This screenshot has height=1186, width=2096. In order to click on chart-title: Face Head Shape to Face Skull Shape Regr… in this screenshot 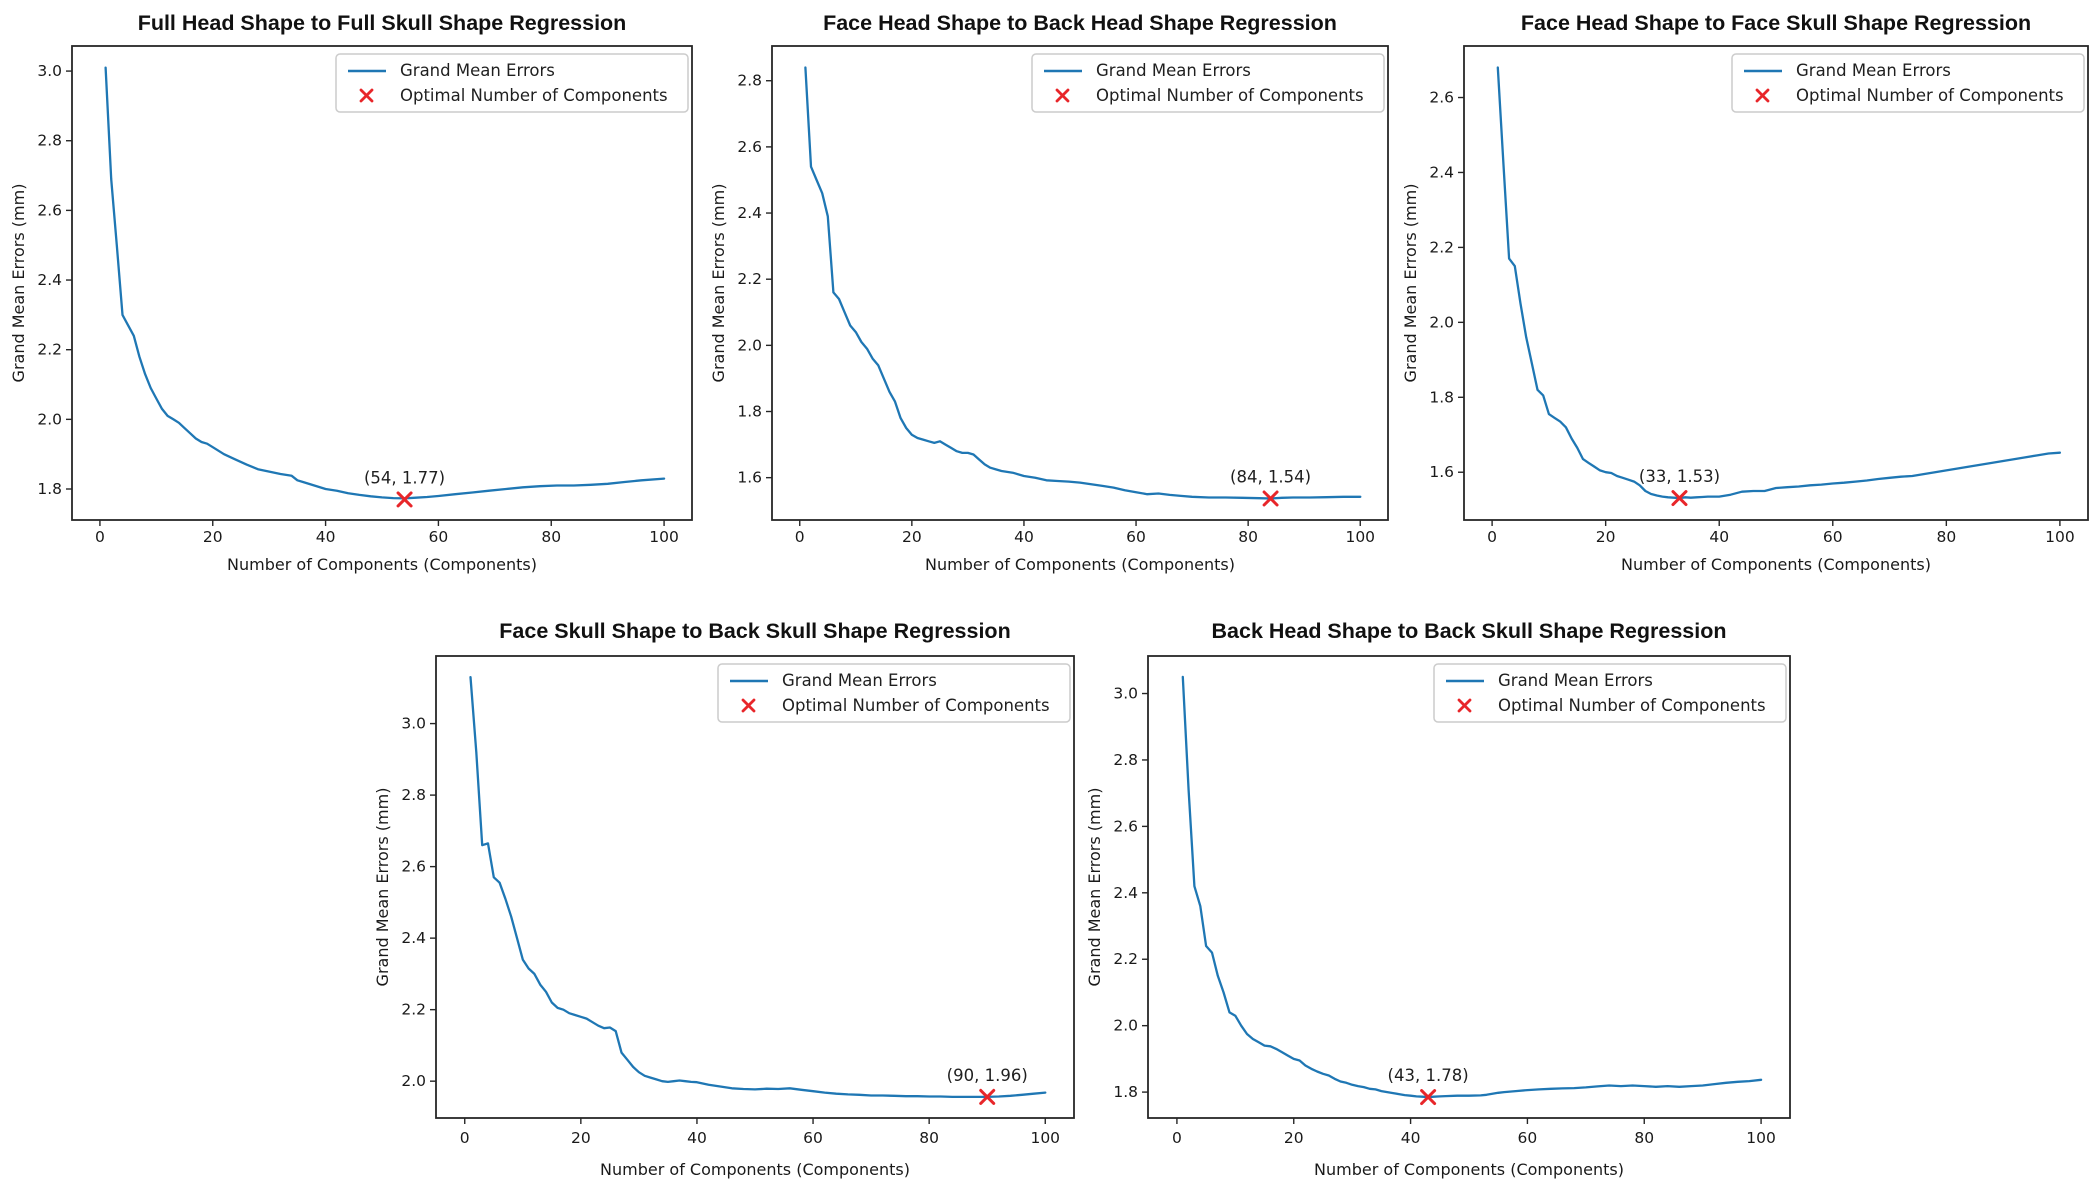, I will do `click(1776, 23)`.